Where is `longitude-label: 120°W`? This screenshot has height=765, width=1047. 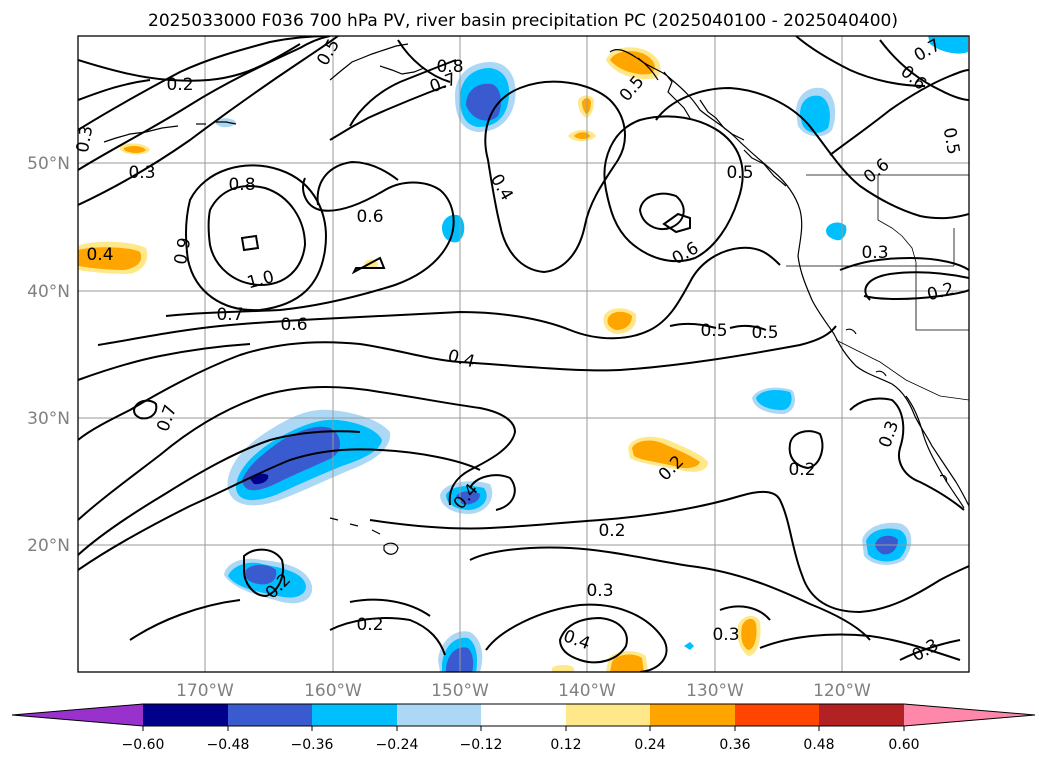 longitude-label: 120°W is located at coordinates (842, 691).